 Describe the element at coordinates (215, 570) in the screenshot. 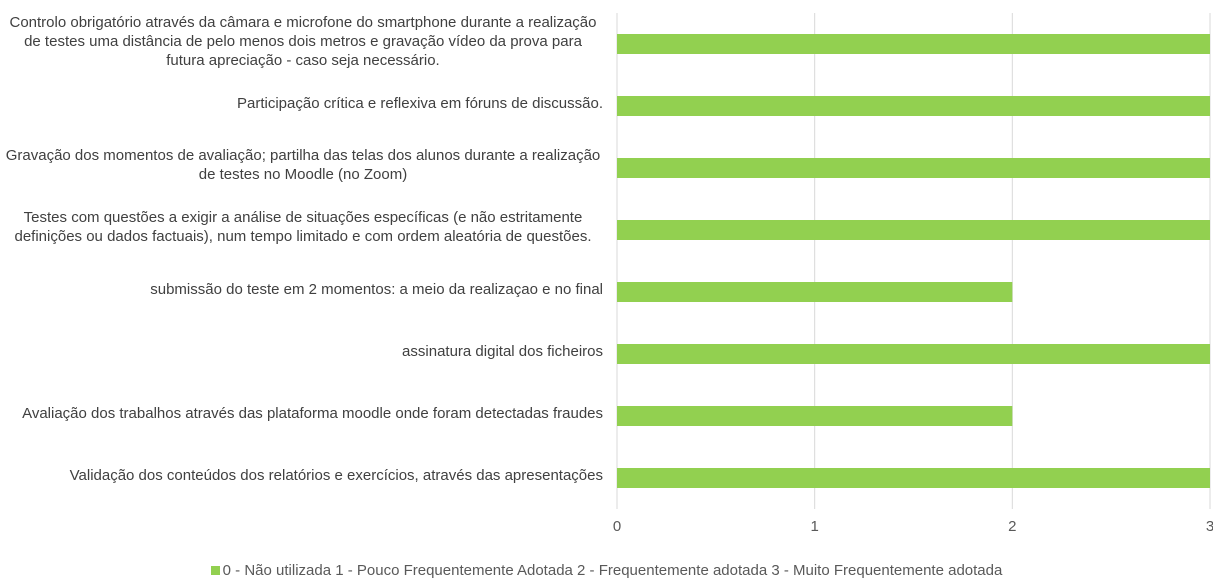

I see `legend-swatch` at that location.